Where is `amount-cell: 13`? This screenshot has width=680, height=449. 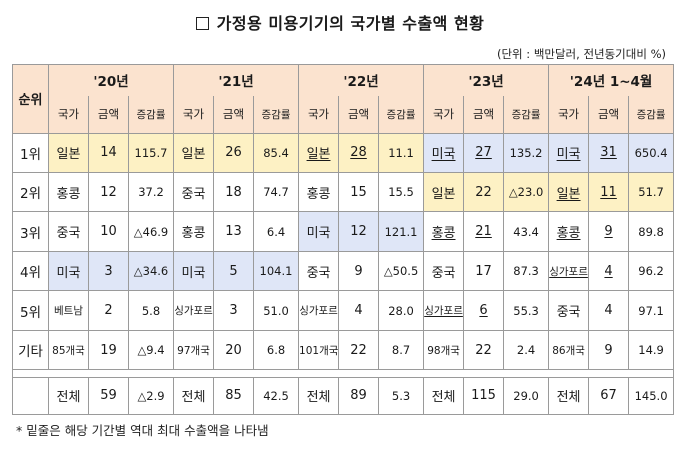
amount-cell: 13 is located at coordinates (234, 231).